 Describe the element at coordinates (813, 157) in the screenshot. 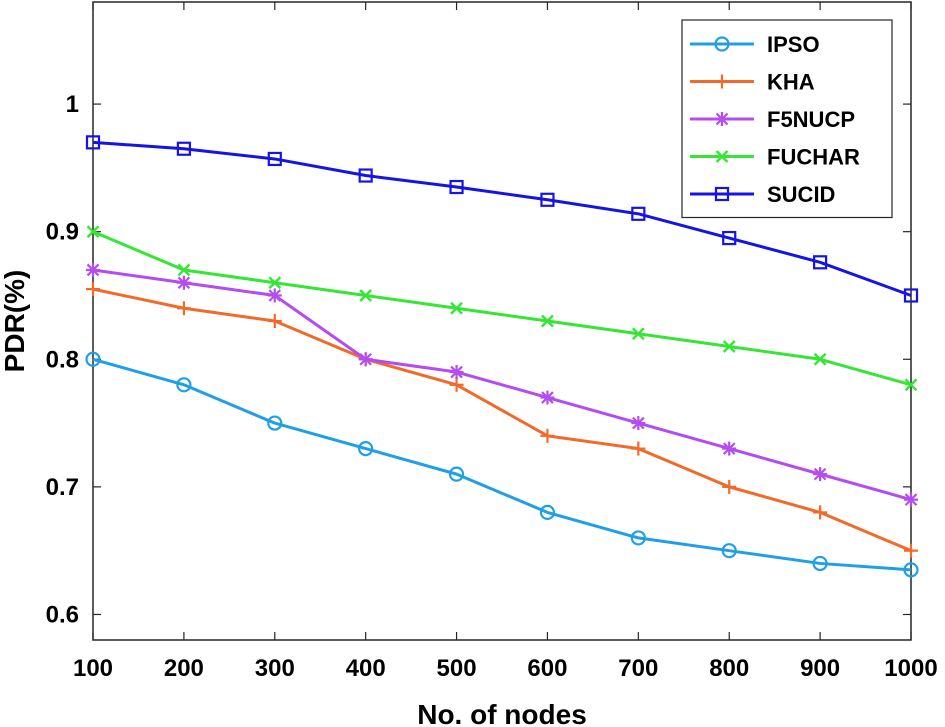

I see `legend-label-fuchar: FUCHAR` at that location.